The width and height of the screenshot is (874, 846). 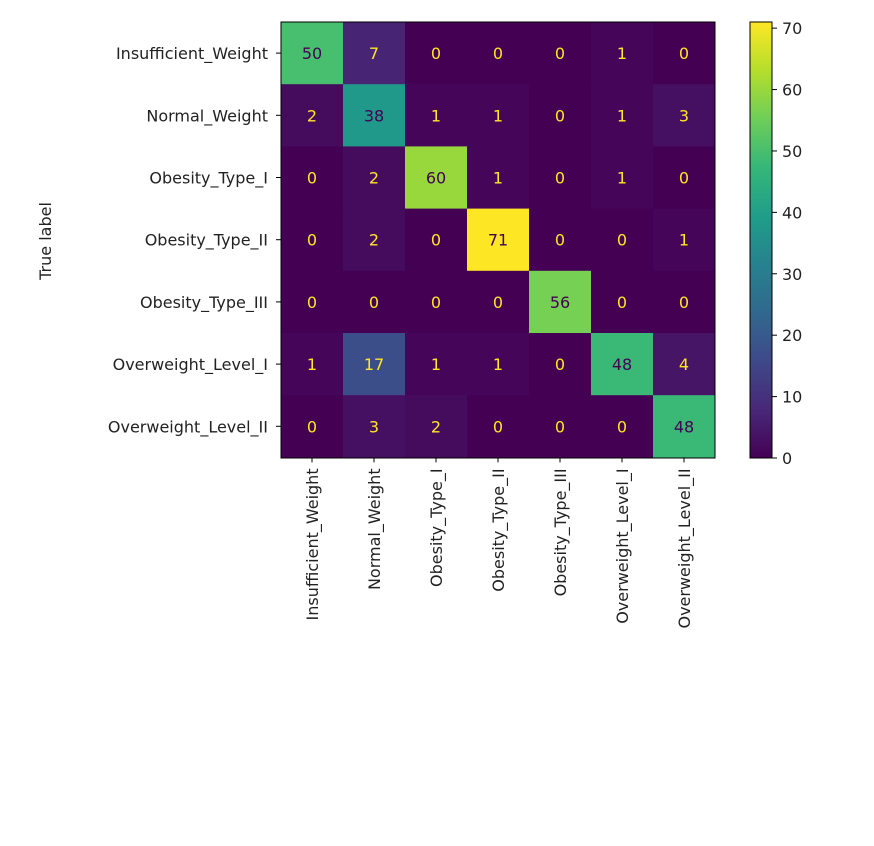 I want to click on cell-value-label: 7, so click(x=374, y=53).